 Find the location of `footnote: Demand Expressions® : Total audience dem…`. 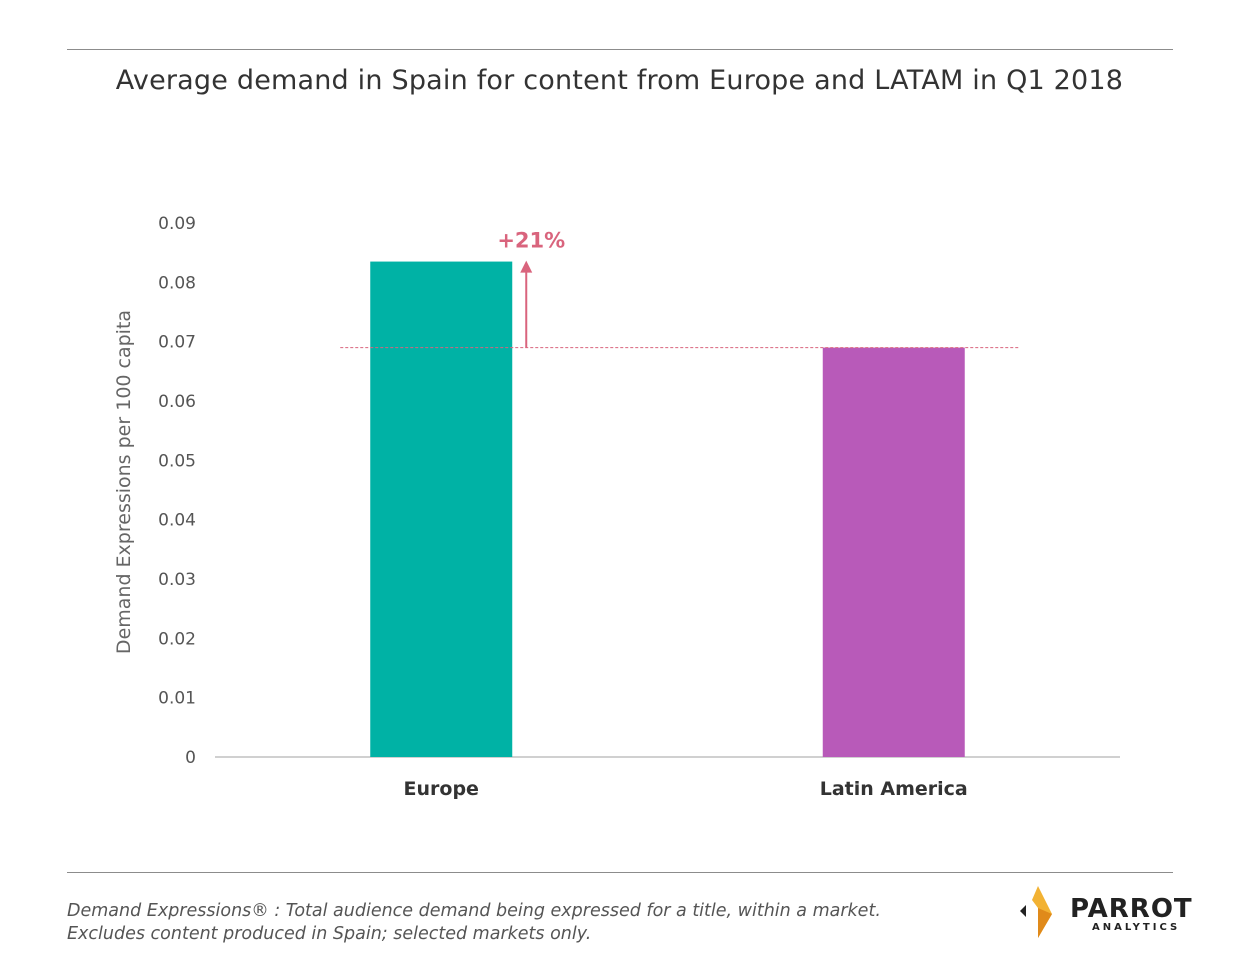

footnote: Demand Expressions® : Total audience dem… is located at coordinates (474, 923).